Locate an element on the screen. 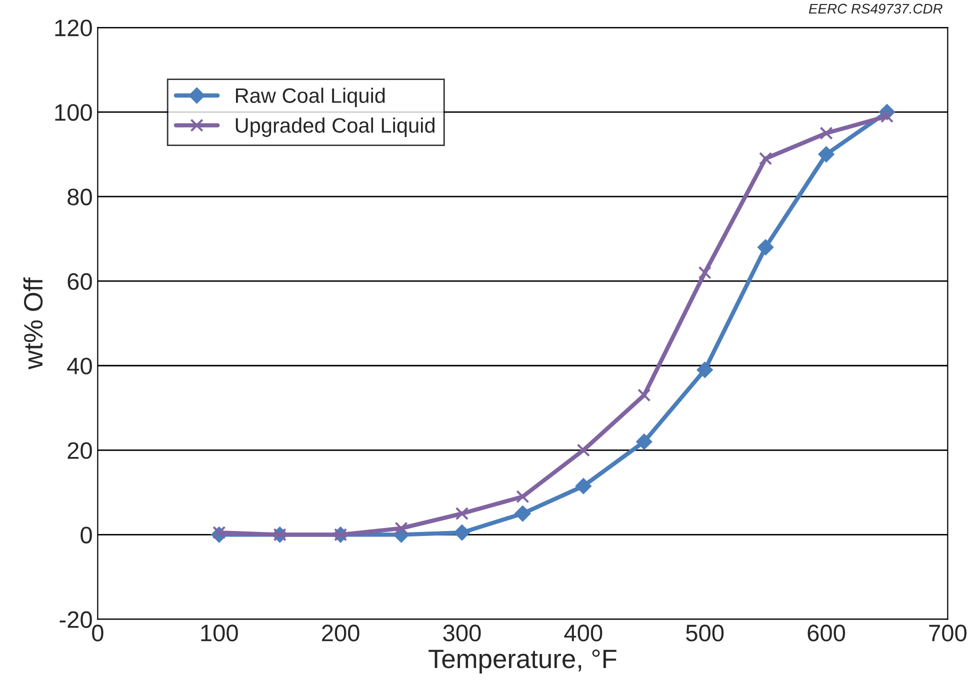 This screenshot has height=688, width=977. y-tick-label: 20 is located at coordinates (80, 450).